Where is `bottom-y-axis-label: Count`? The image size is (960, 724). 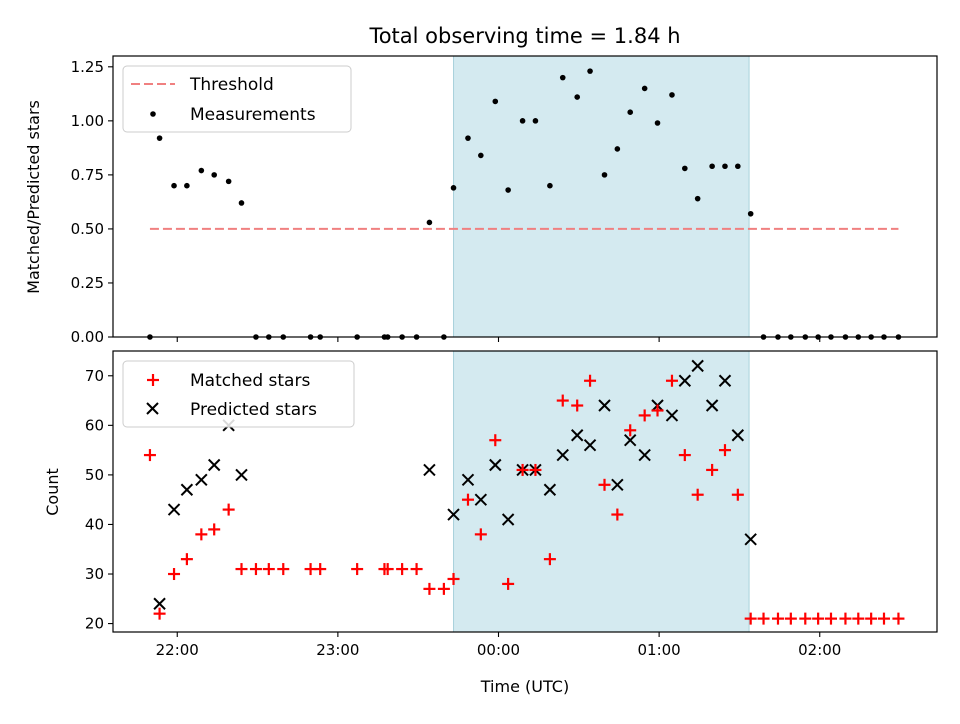
bottom-y-axis-label: Count is located at coordinates (52, 492).